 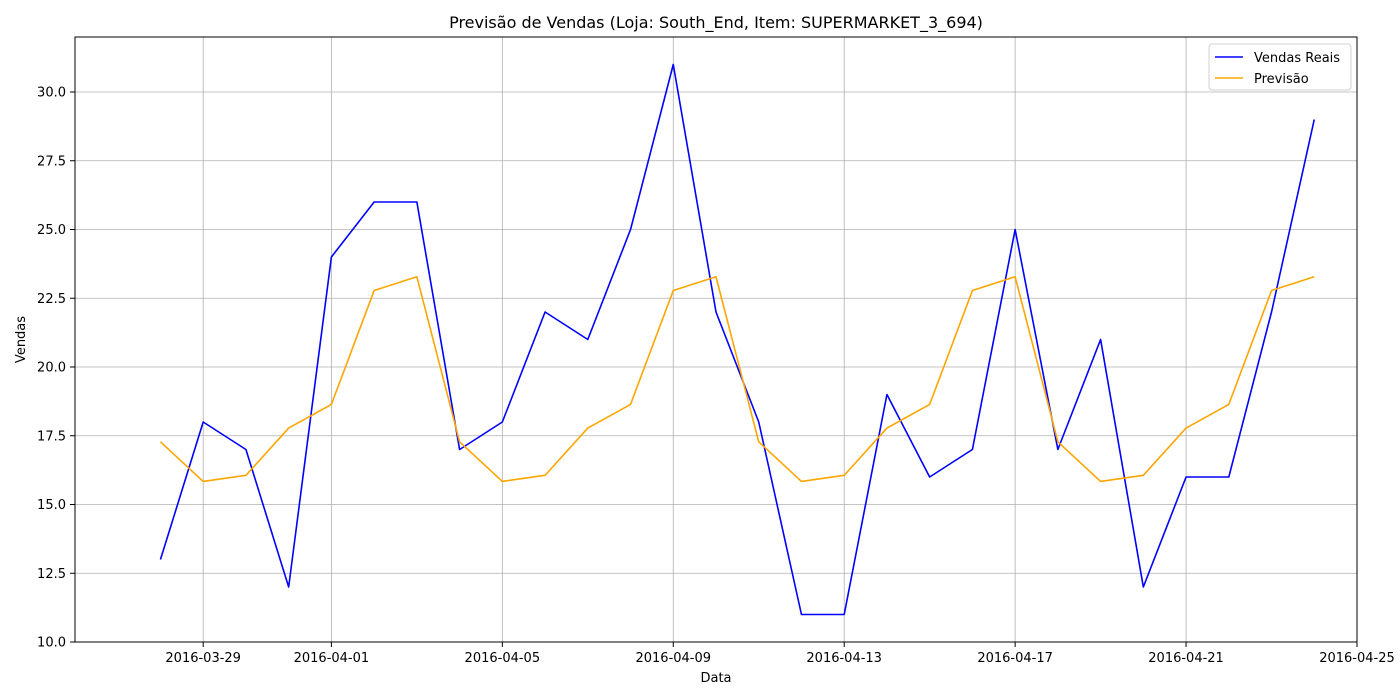 I want to click on y-tick-label: 15.0, so click(x=51, y=505).